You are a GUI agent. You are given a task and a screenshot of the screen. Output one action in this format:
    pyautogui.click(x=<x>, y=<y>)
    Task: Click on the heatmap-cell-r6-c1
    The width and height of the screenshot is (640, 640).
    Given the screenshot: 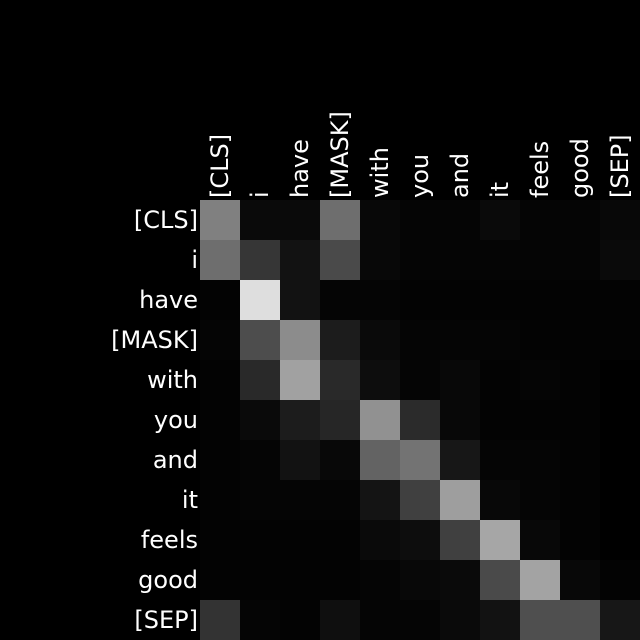 What is the action you would take?
    pyautogui.click(x=260, y=460)
    